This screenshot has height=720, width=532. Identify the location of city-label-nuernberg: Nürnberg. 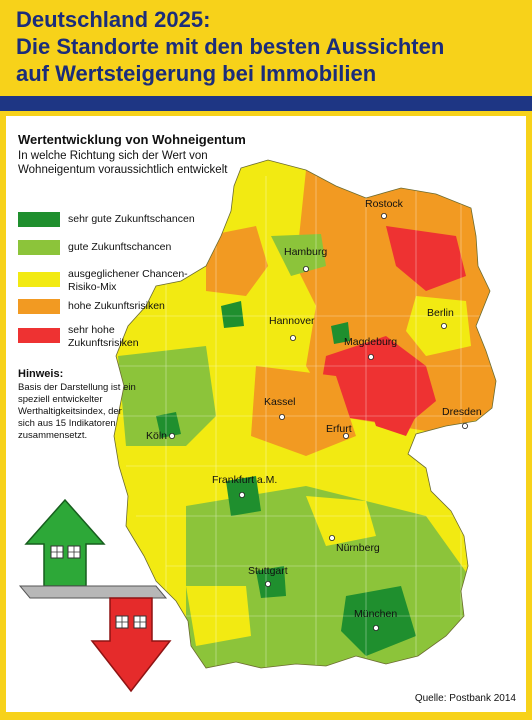
(358, 548).